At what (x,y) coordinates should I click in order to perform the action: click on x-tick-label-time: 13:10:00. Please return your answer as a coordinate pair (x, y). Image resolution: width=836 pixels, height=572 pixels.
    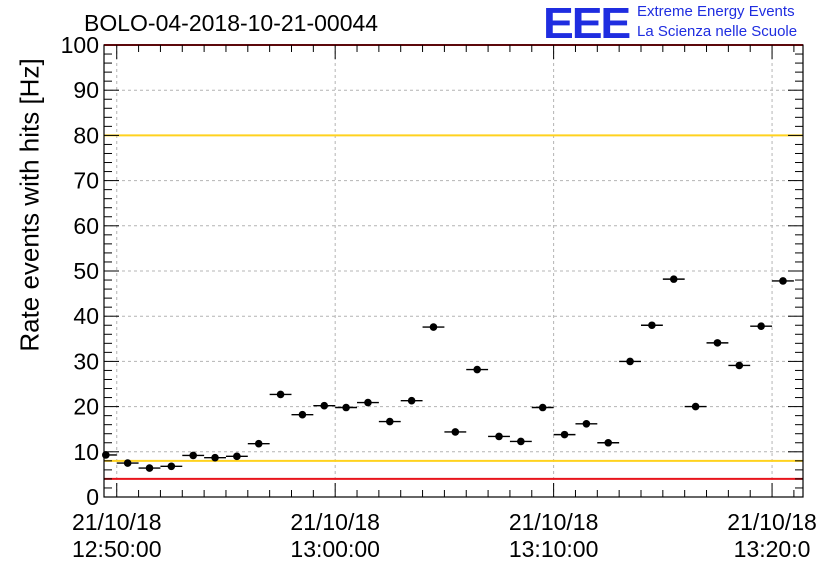
    Looking at the image, I should click on (554, 549).